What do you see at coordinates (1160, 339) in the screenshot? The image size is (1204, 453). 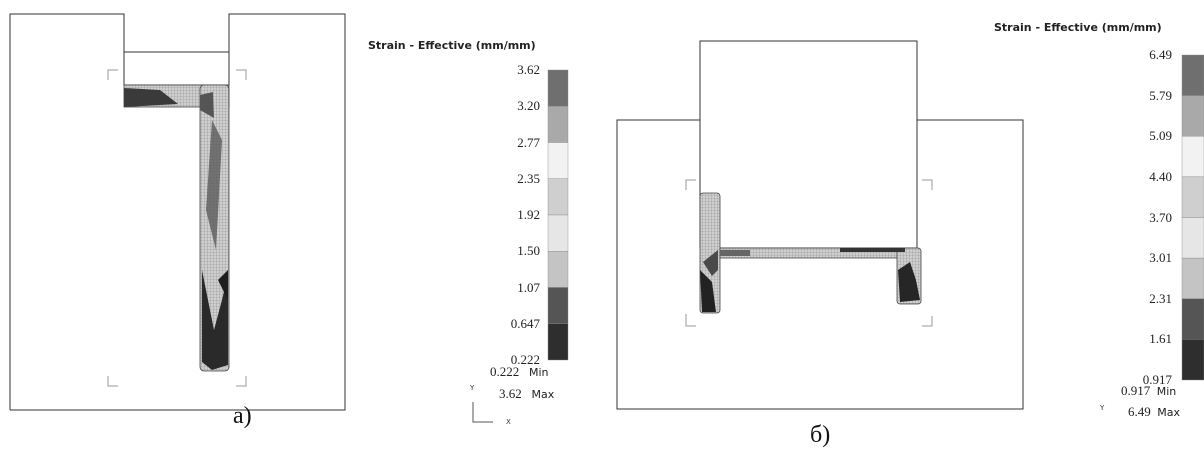 I see `legend-b-tick-label: 1.61` at bounding box center [1160, 339].